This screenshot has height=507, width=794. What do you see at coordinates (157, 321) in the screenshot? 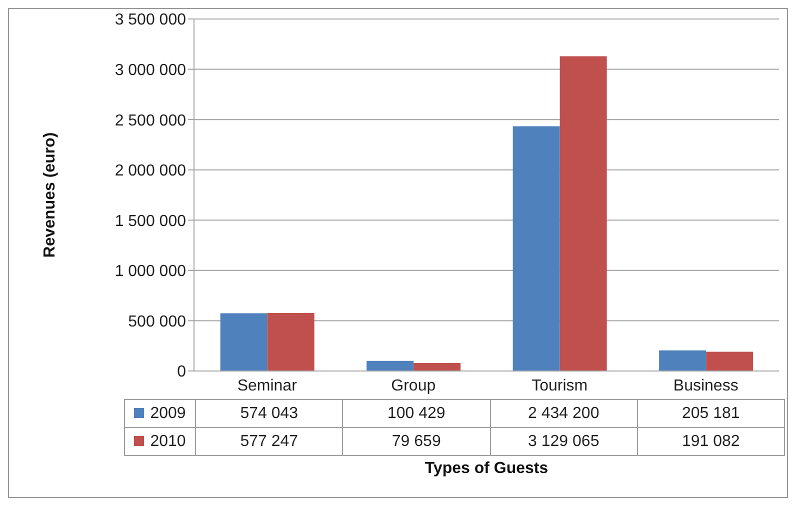
I see `y-tick-label: 500 000` at bounding box center [157, 321].